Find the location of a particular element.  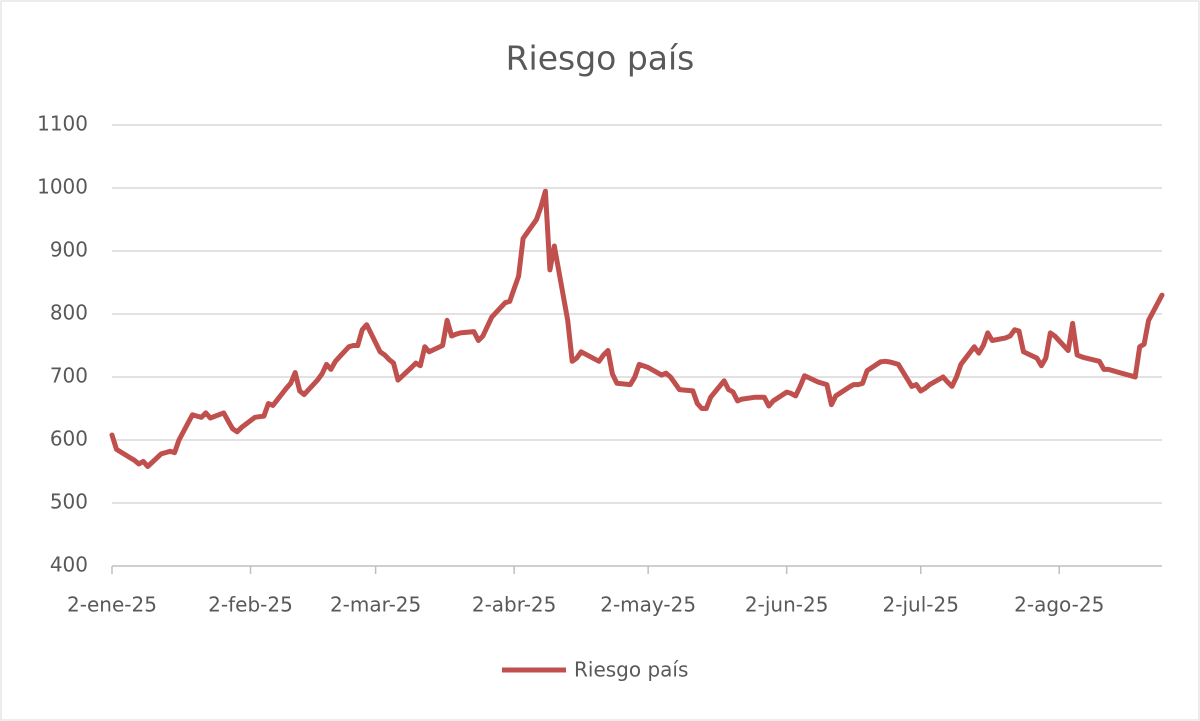

y-tick-label: 700 is located at coordinates (69, 376).